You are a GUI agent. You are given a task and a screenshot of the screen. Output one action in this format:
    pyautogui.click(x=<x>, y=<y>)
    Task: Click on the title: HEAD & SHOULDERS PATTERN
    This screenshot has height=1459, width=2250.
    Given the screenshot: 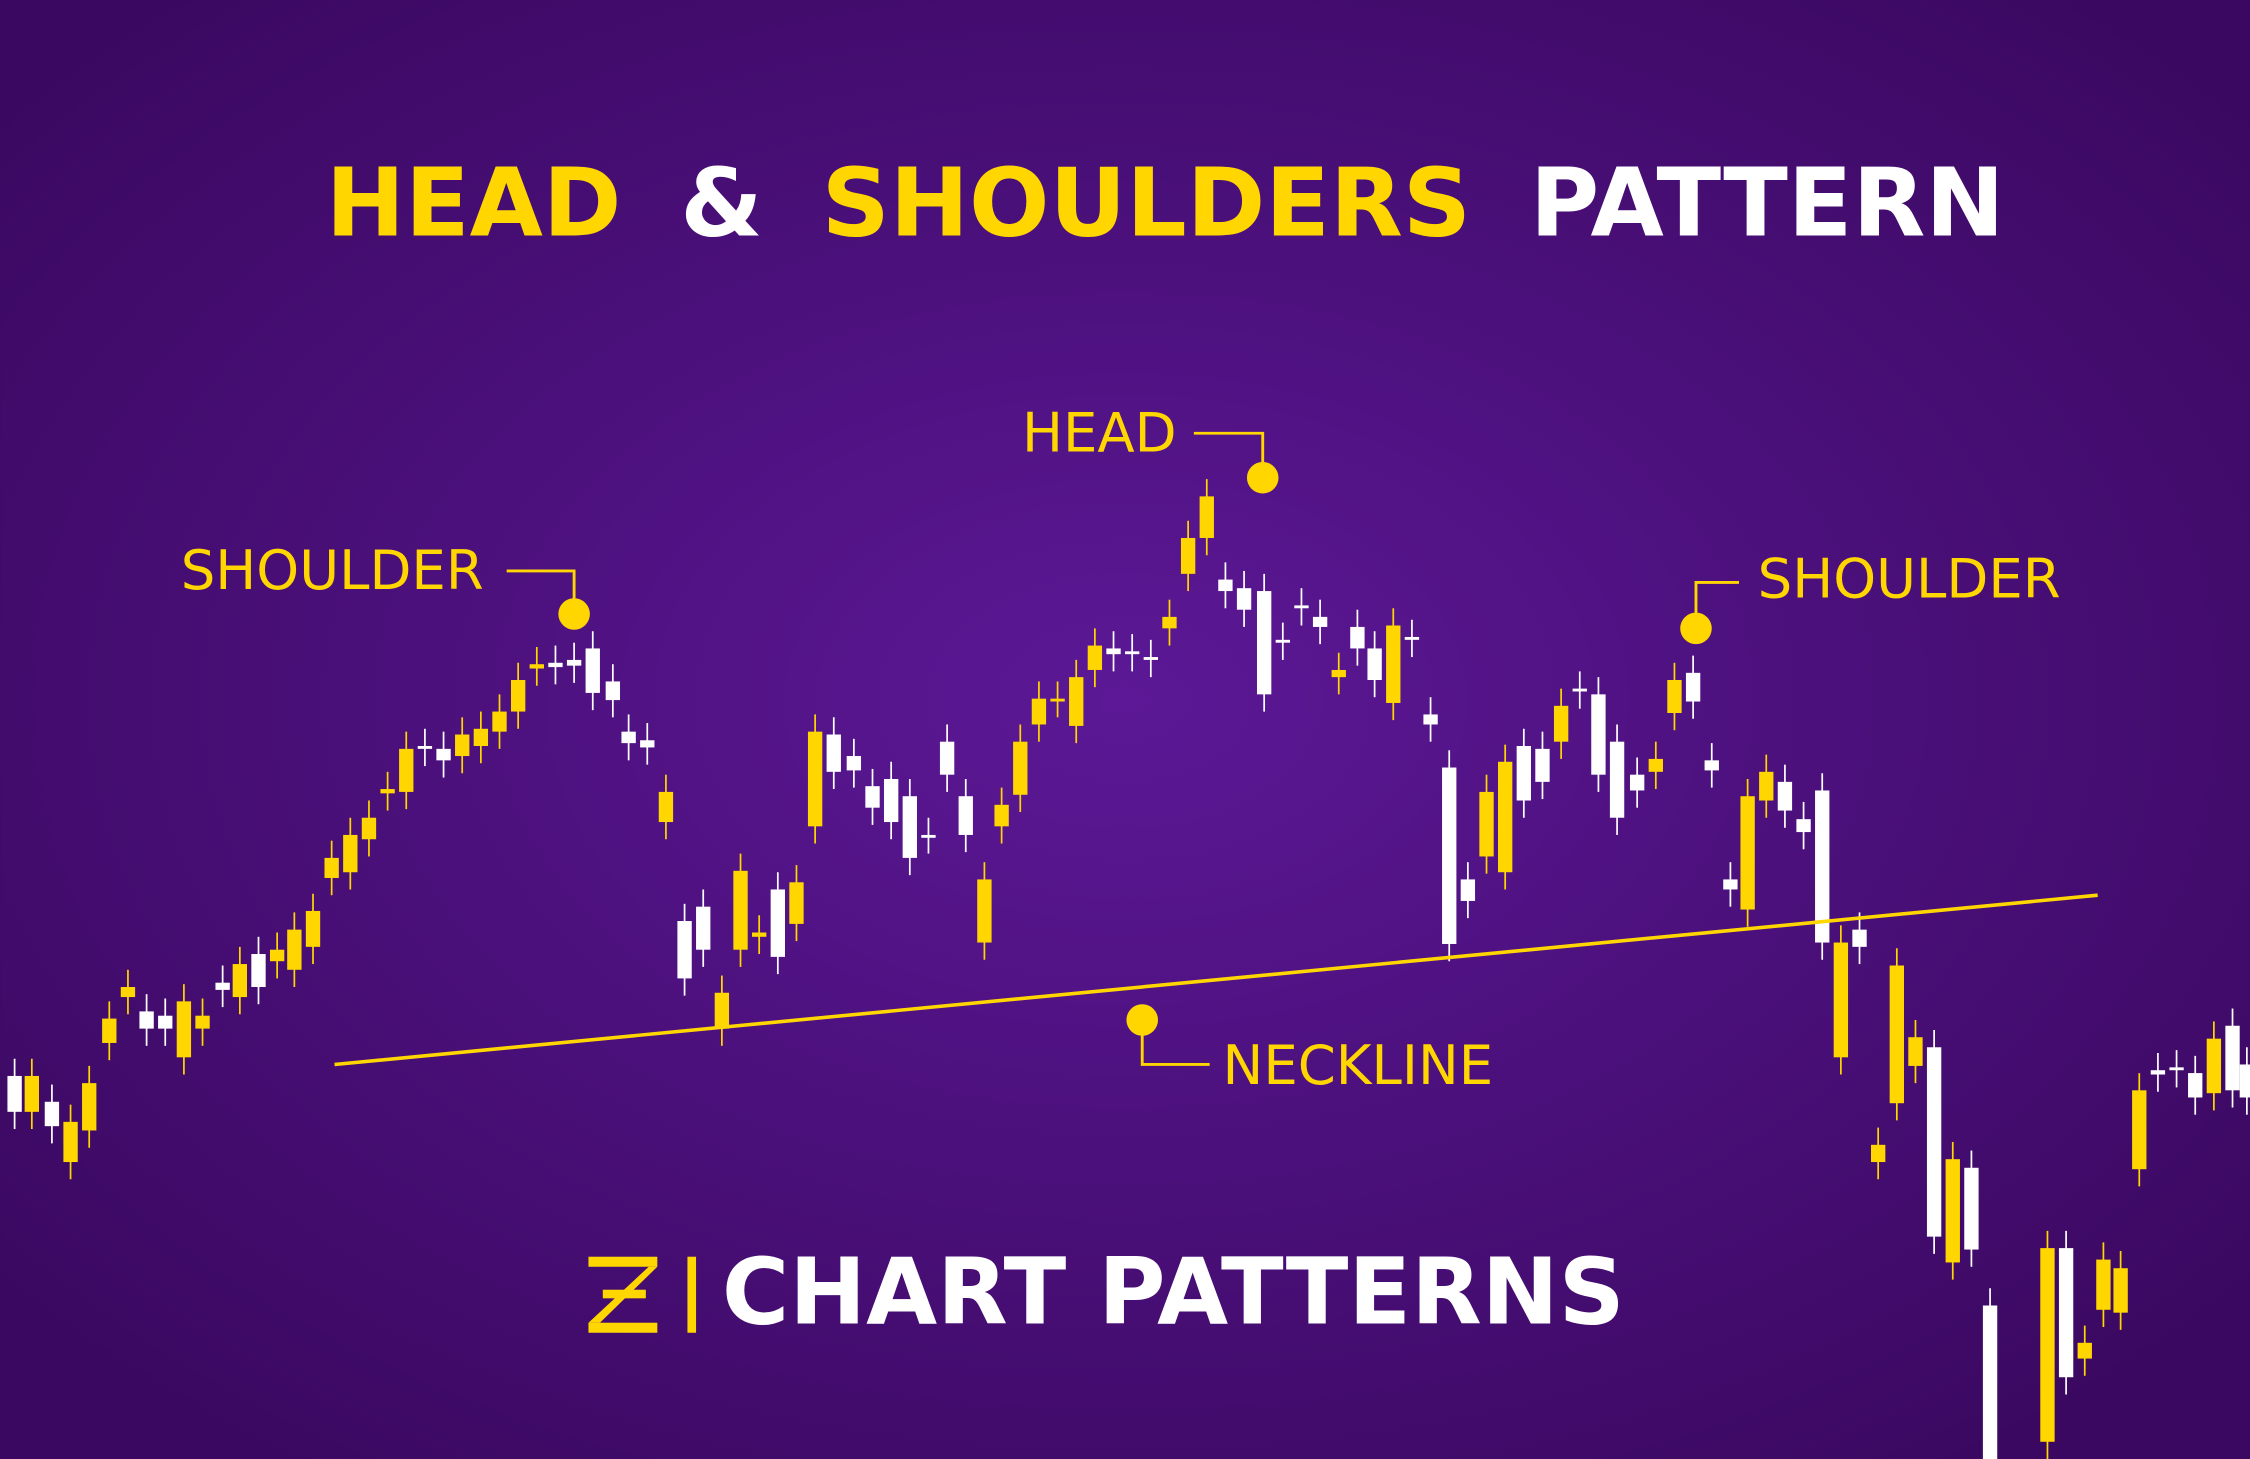 What is the action you would take?
    pyautogui.click(x=1165, y=203)
    